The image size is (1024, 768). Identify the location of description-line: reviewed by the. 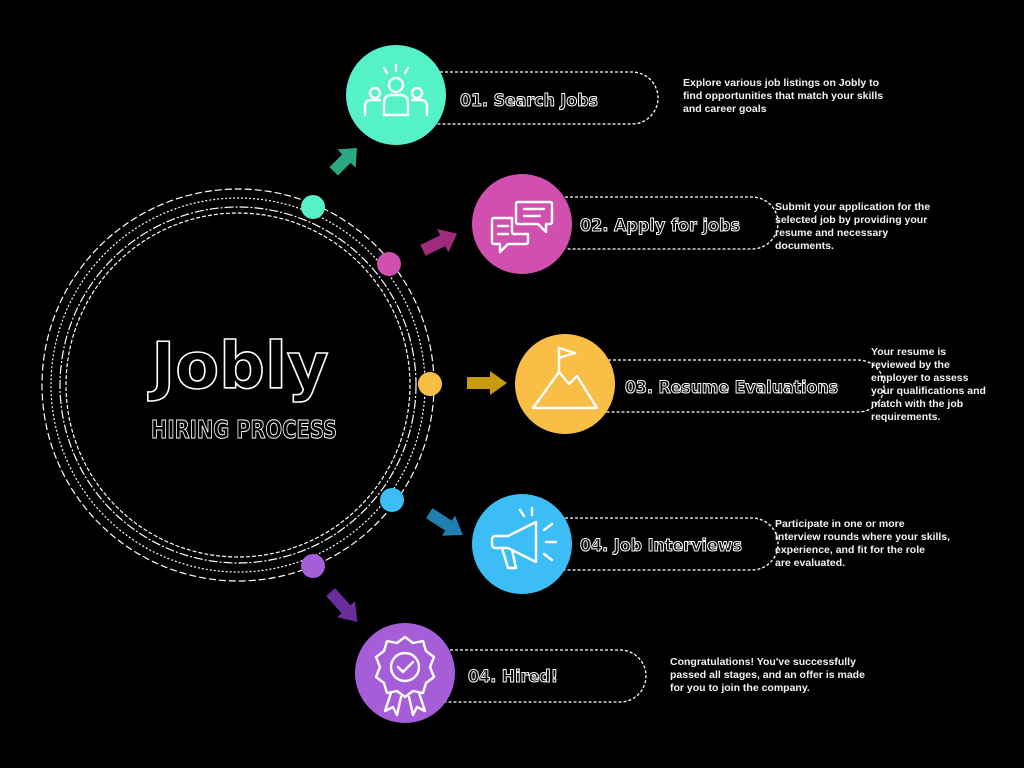
(910, 365).